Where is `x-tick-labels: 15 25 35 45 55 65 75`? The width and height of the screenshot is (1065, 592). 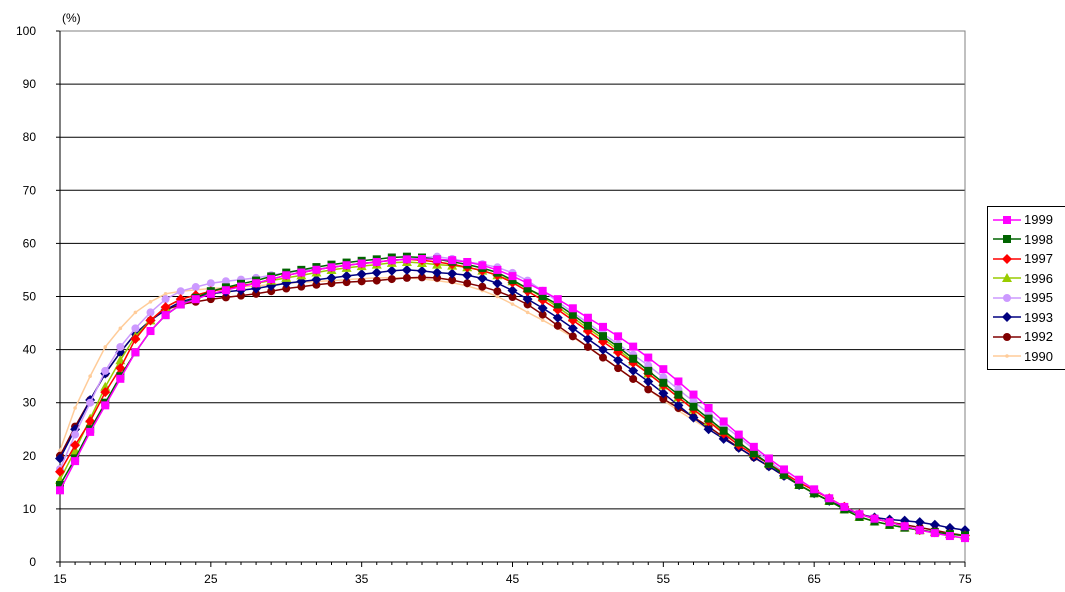
x-tick-labels: 15 25 35 45 55 65 75 is located at coordinates (512, 579).